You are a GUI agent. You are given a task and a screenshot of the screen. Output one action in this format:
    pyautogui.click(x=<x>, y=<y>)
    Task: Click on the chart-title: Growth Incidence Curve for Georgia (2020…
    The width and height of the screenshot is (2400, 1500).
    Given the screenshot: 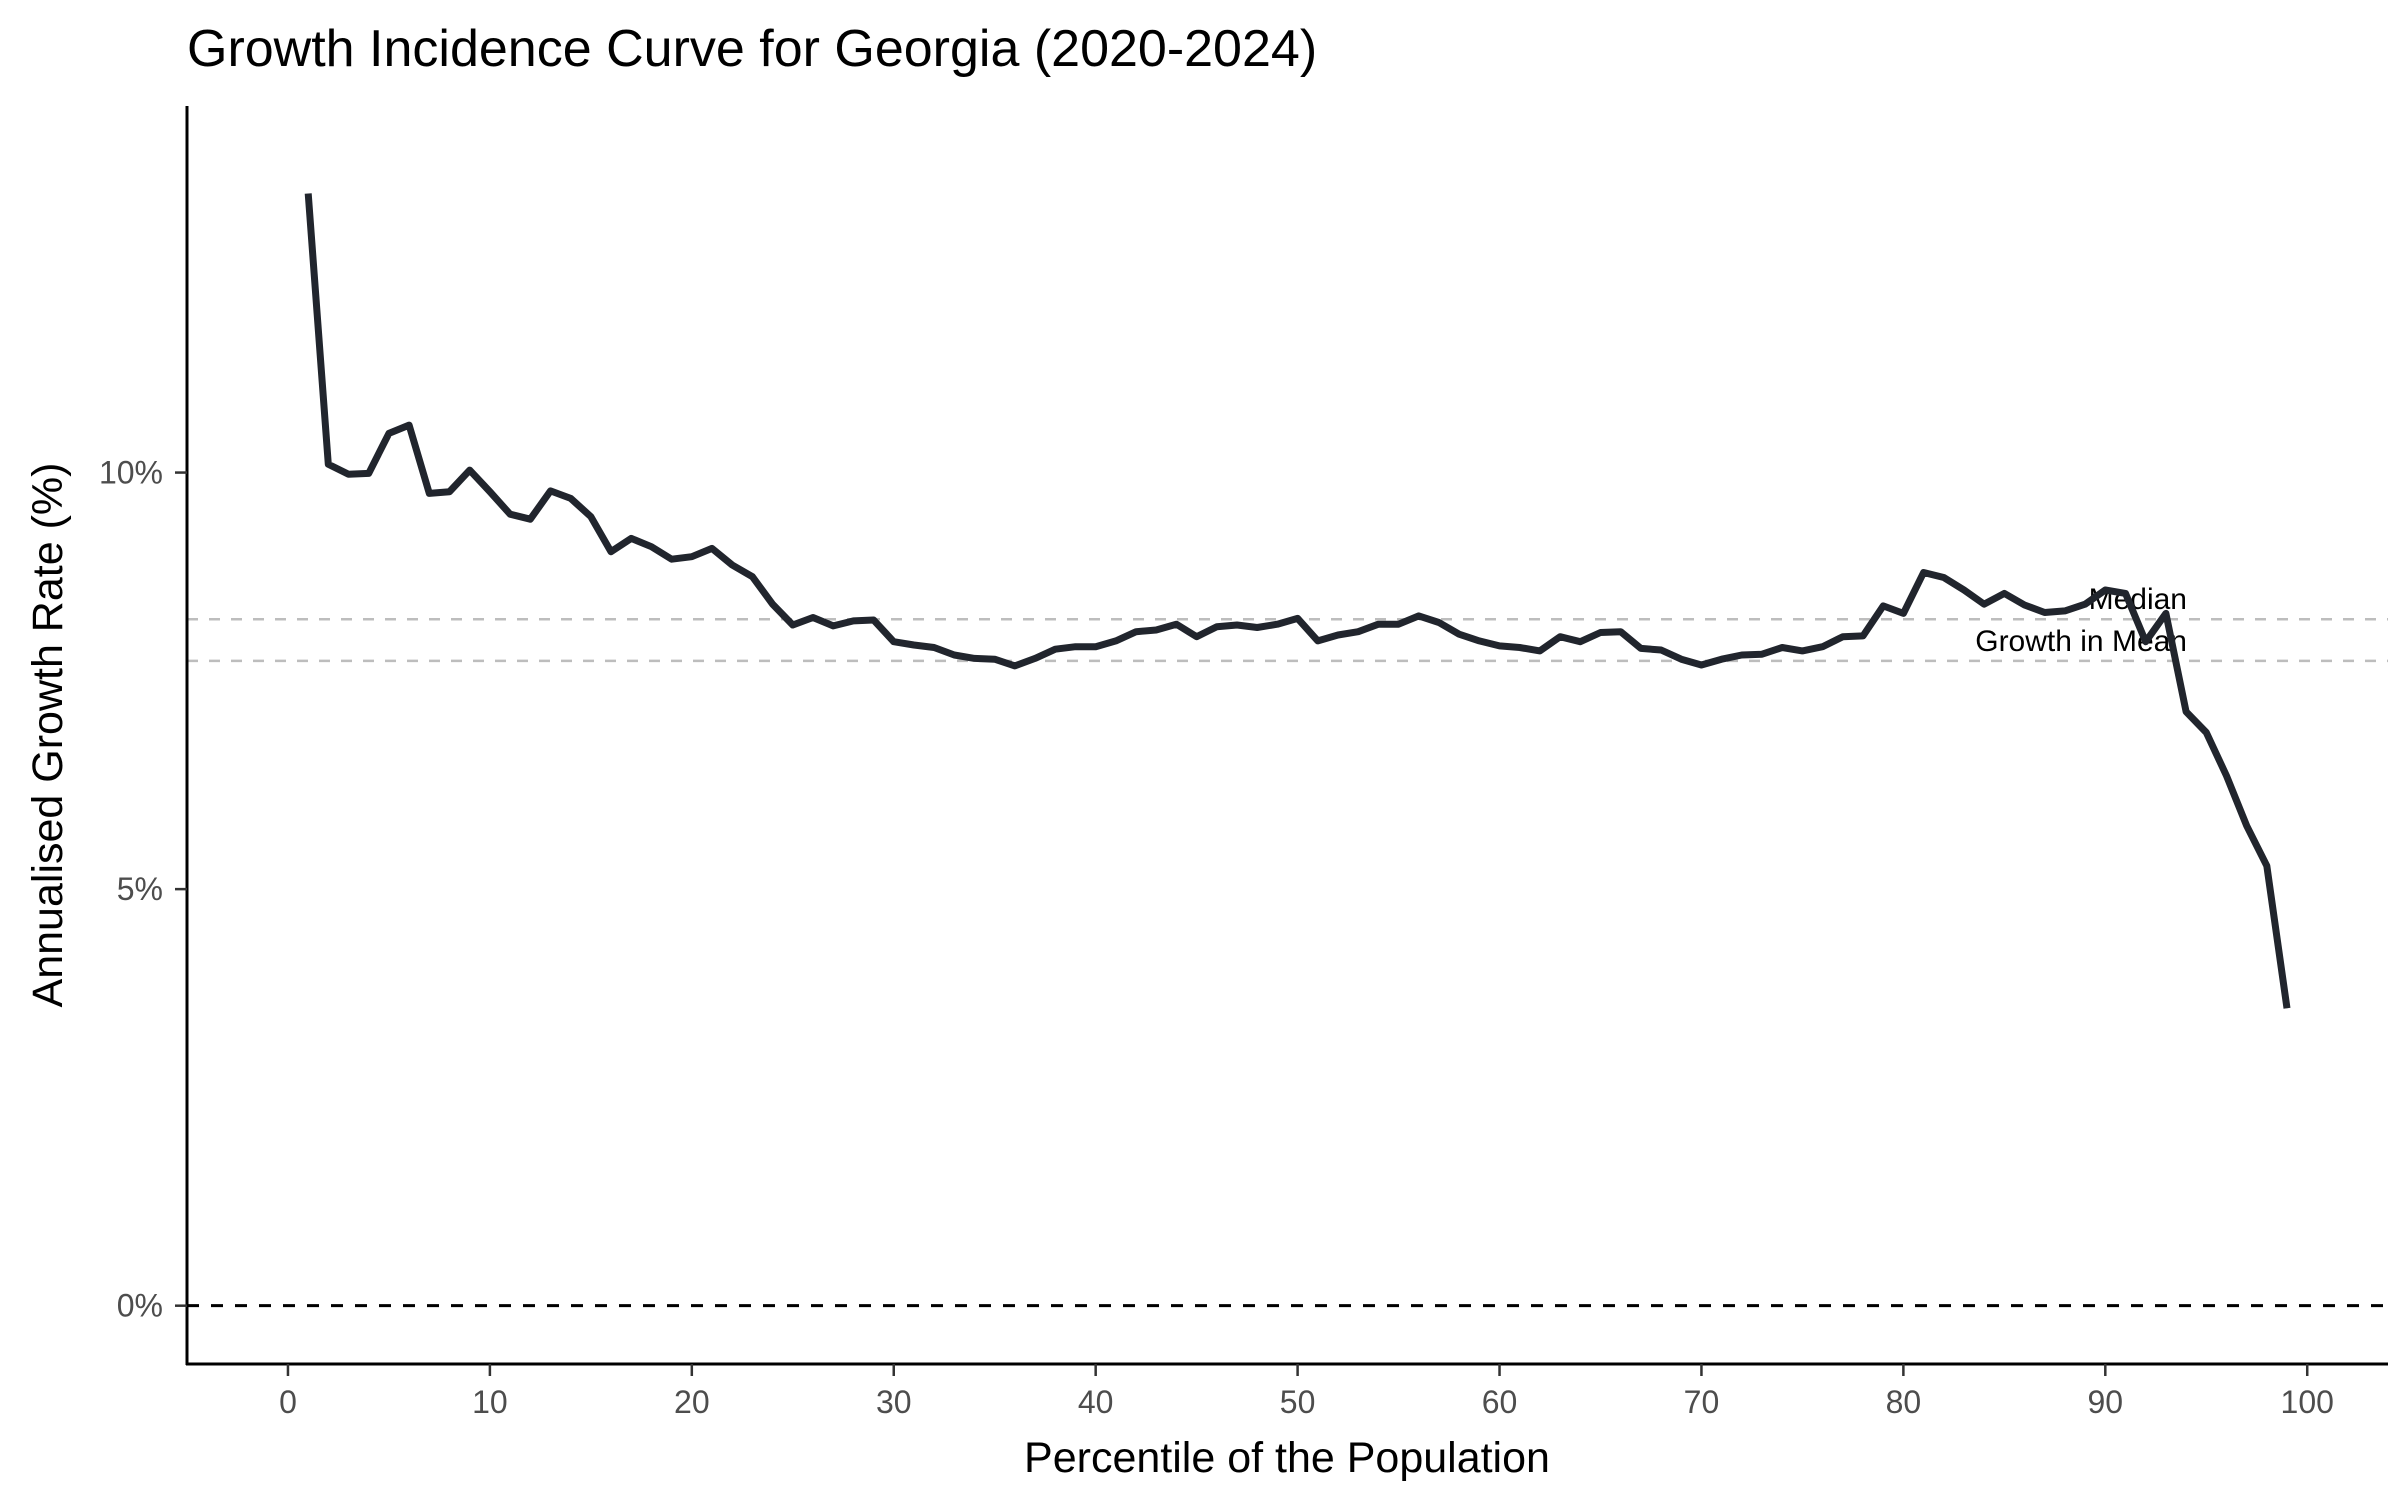 What is the action you would take?
    pyautogui.click(x=752, y=49)
    